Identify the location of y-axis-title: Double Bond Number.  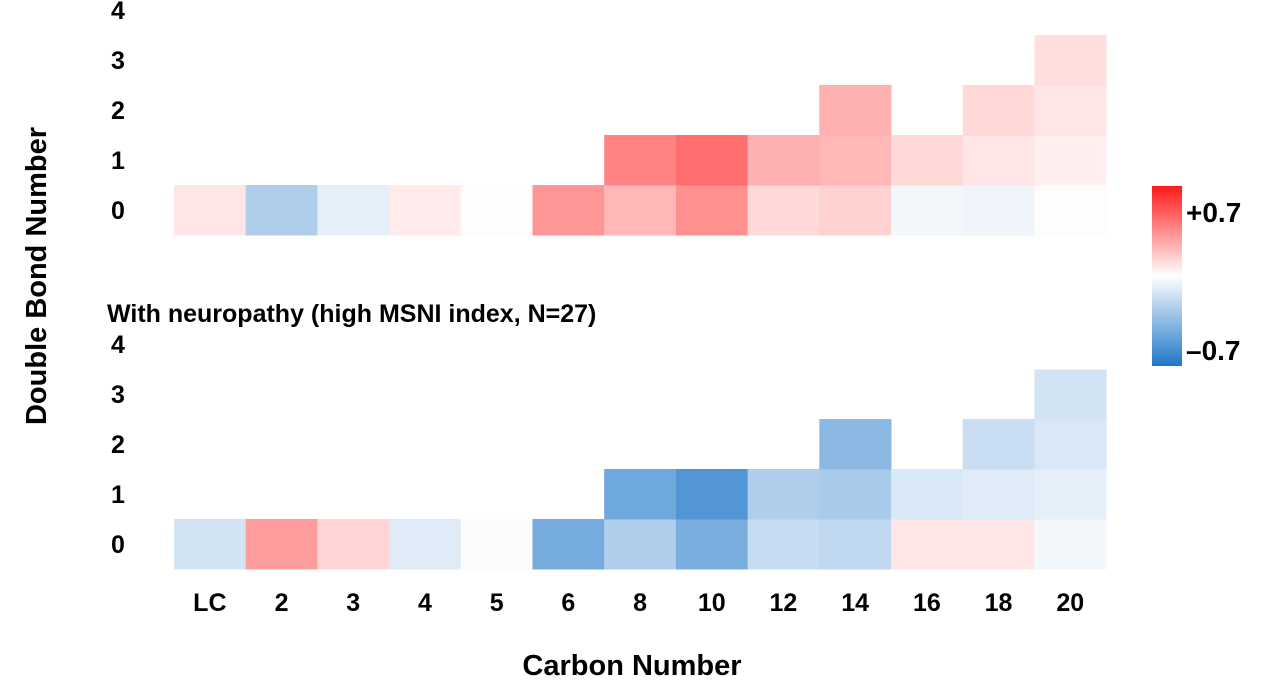
(37, 276).